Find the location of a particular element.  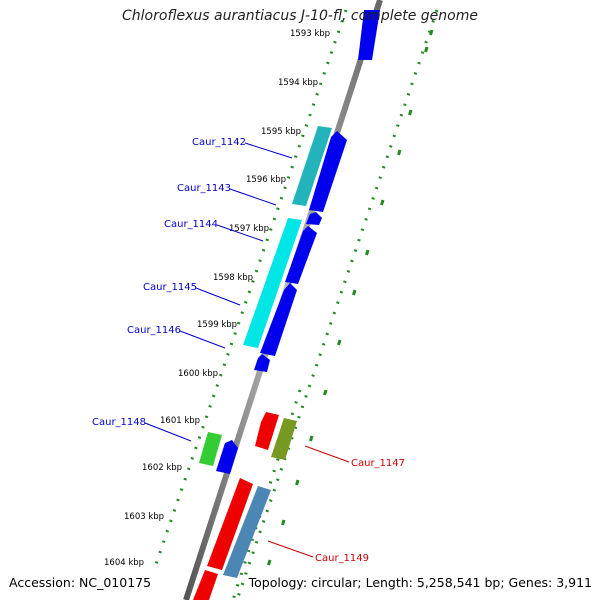

scale-tick-label: 1595 kbp is located at coordinates (281, 132).